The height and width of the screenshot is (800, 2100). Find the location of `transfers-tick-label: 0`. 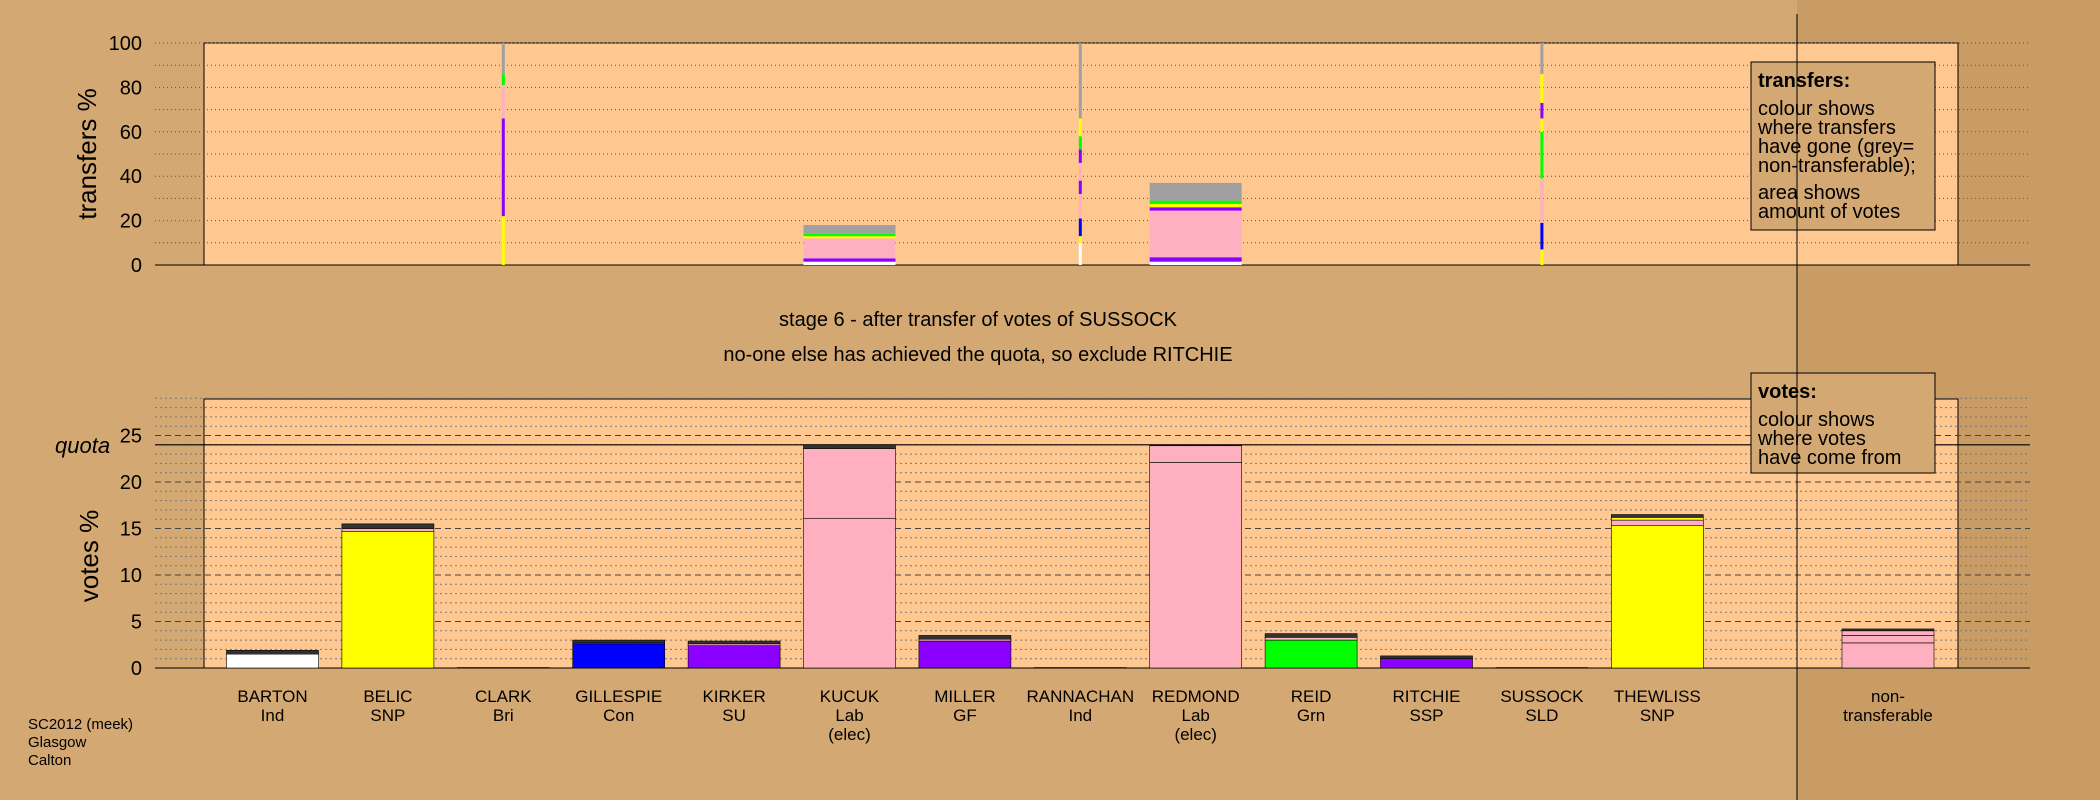

transfers-tick-label: 0 is located at coordinates (136, 266).